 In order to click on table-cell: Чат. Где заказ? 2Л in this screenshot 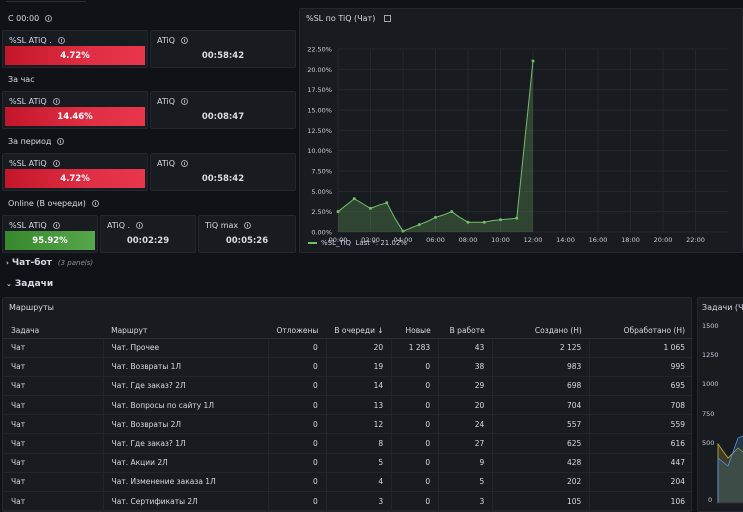, I will do `click(186, 386)`.